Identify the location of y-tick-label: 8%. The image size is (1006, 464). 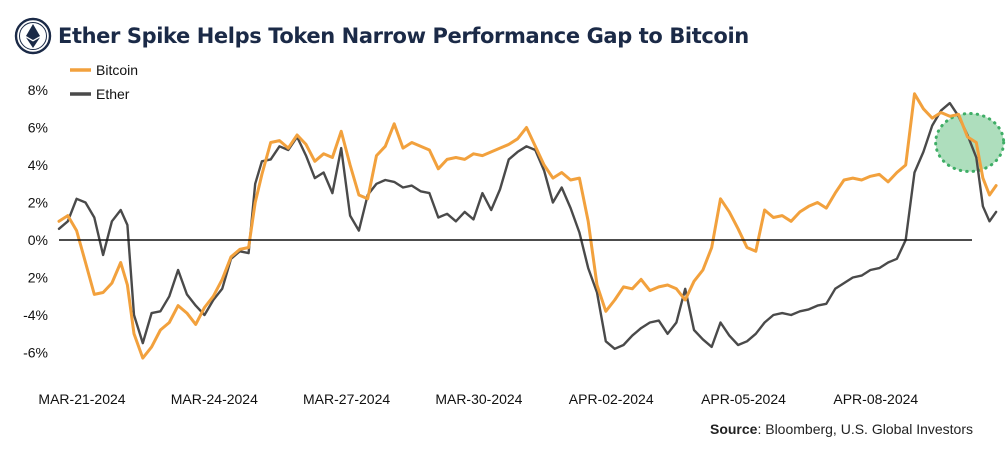
(38, 90).